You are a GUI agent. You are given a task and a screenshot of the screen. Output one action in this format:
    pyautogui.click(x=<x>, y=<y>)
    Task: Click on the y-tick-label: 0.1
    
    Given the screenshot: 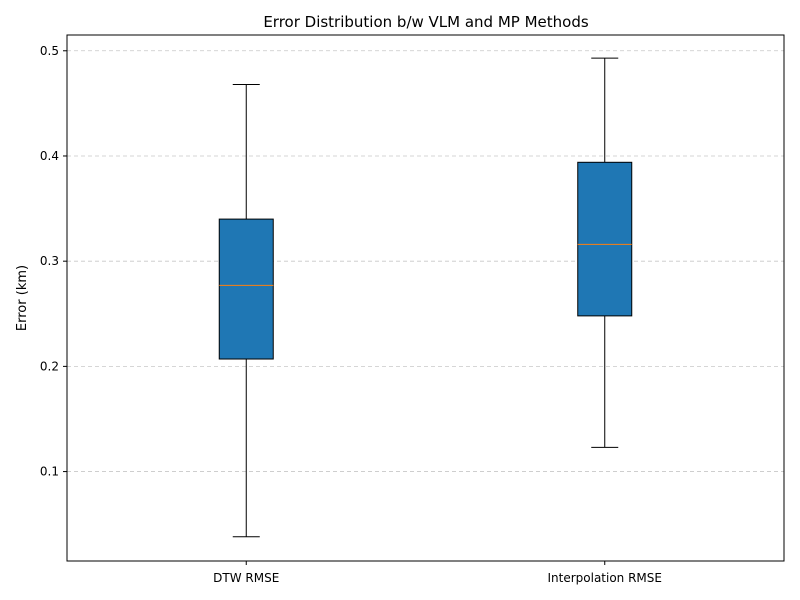 What is the action you would take?
    pyautogui.click(x=49, y=472)
    